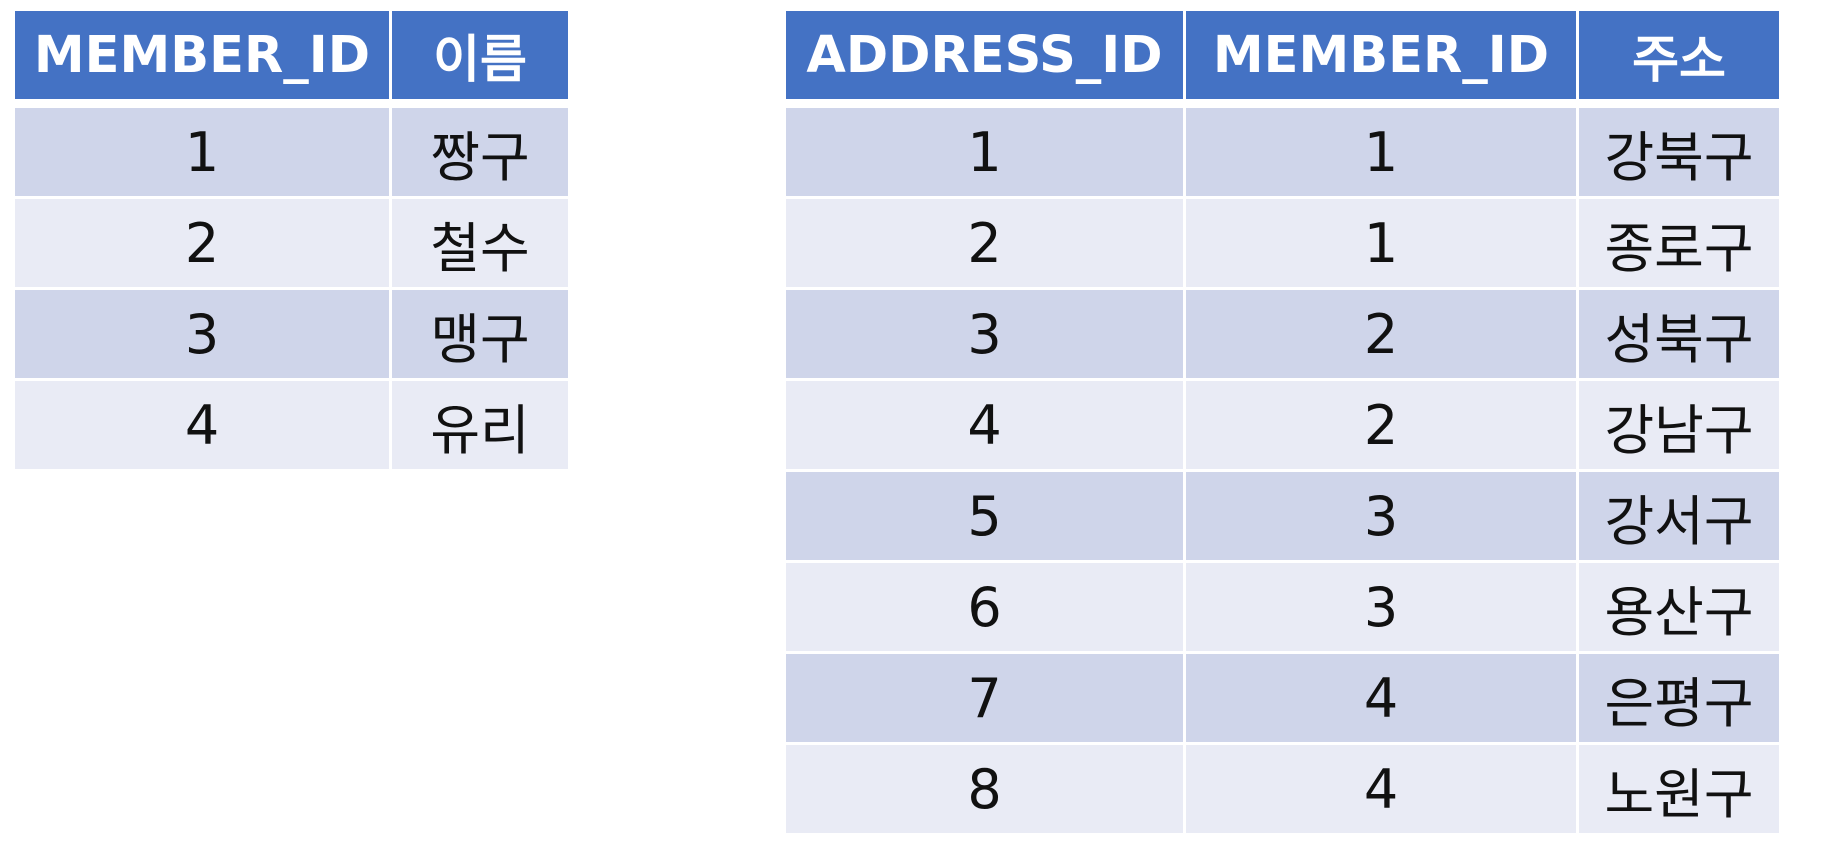 This screenshot has width=1822, height=844. Describe the element at coordinates (984, 607) in the screenshot. I see `address-id-cell: 6` at that location.